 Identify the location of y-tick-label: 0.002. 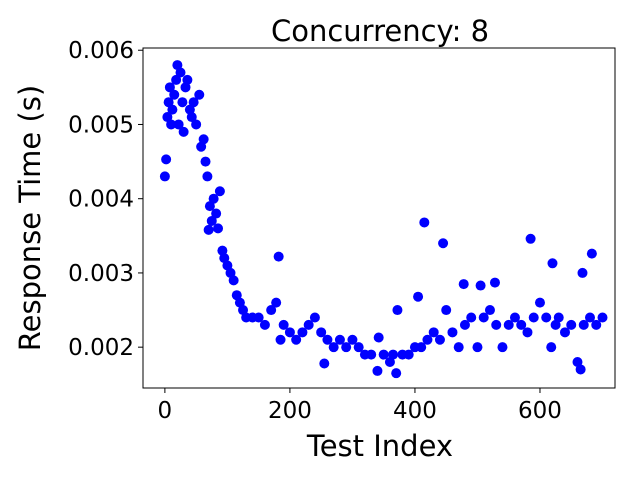
(101, 348).